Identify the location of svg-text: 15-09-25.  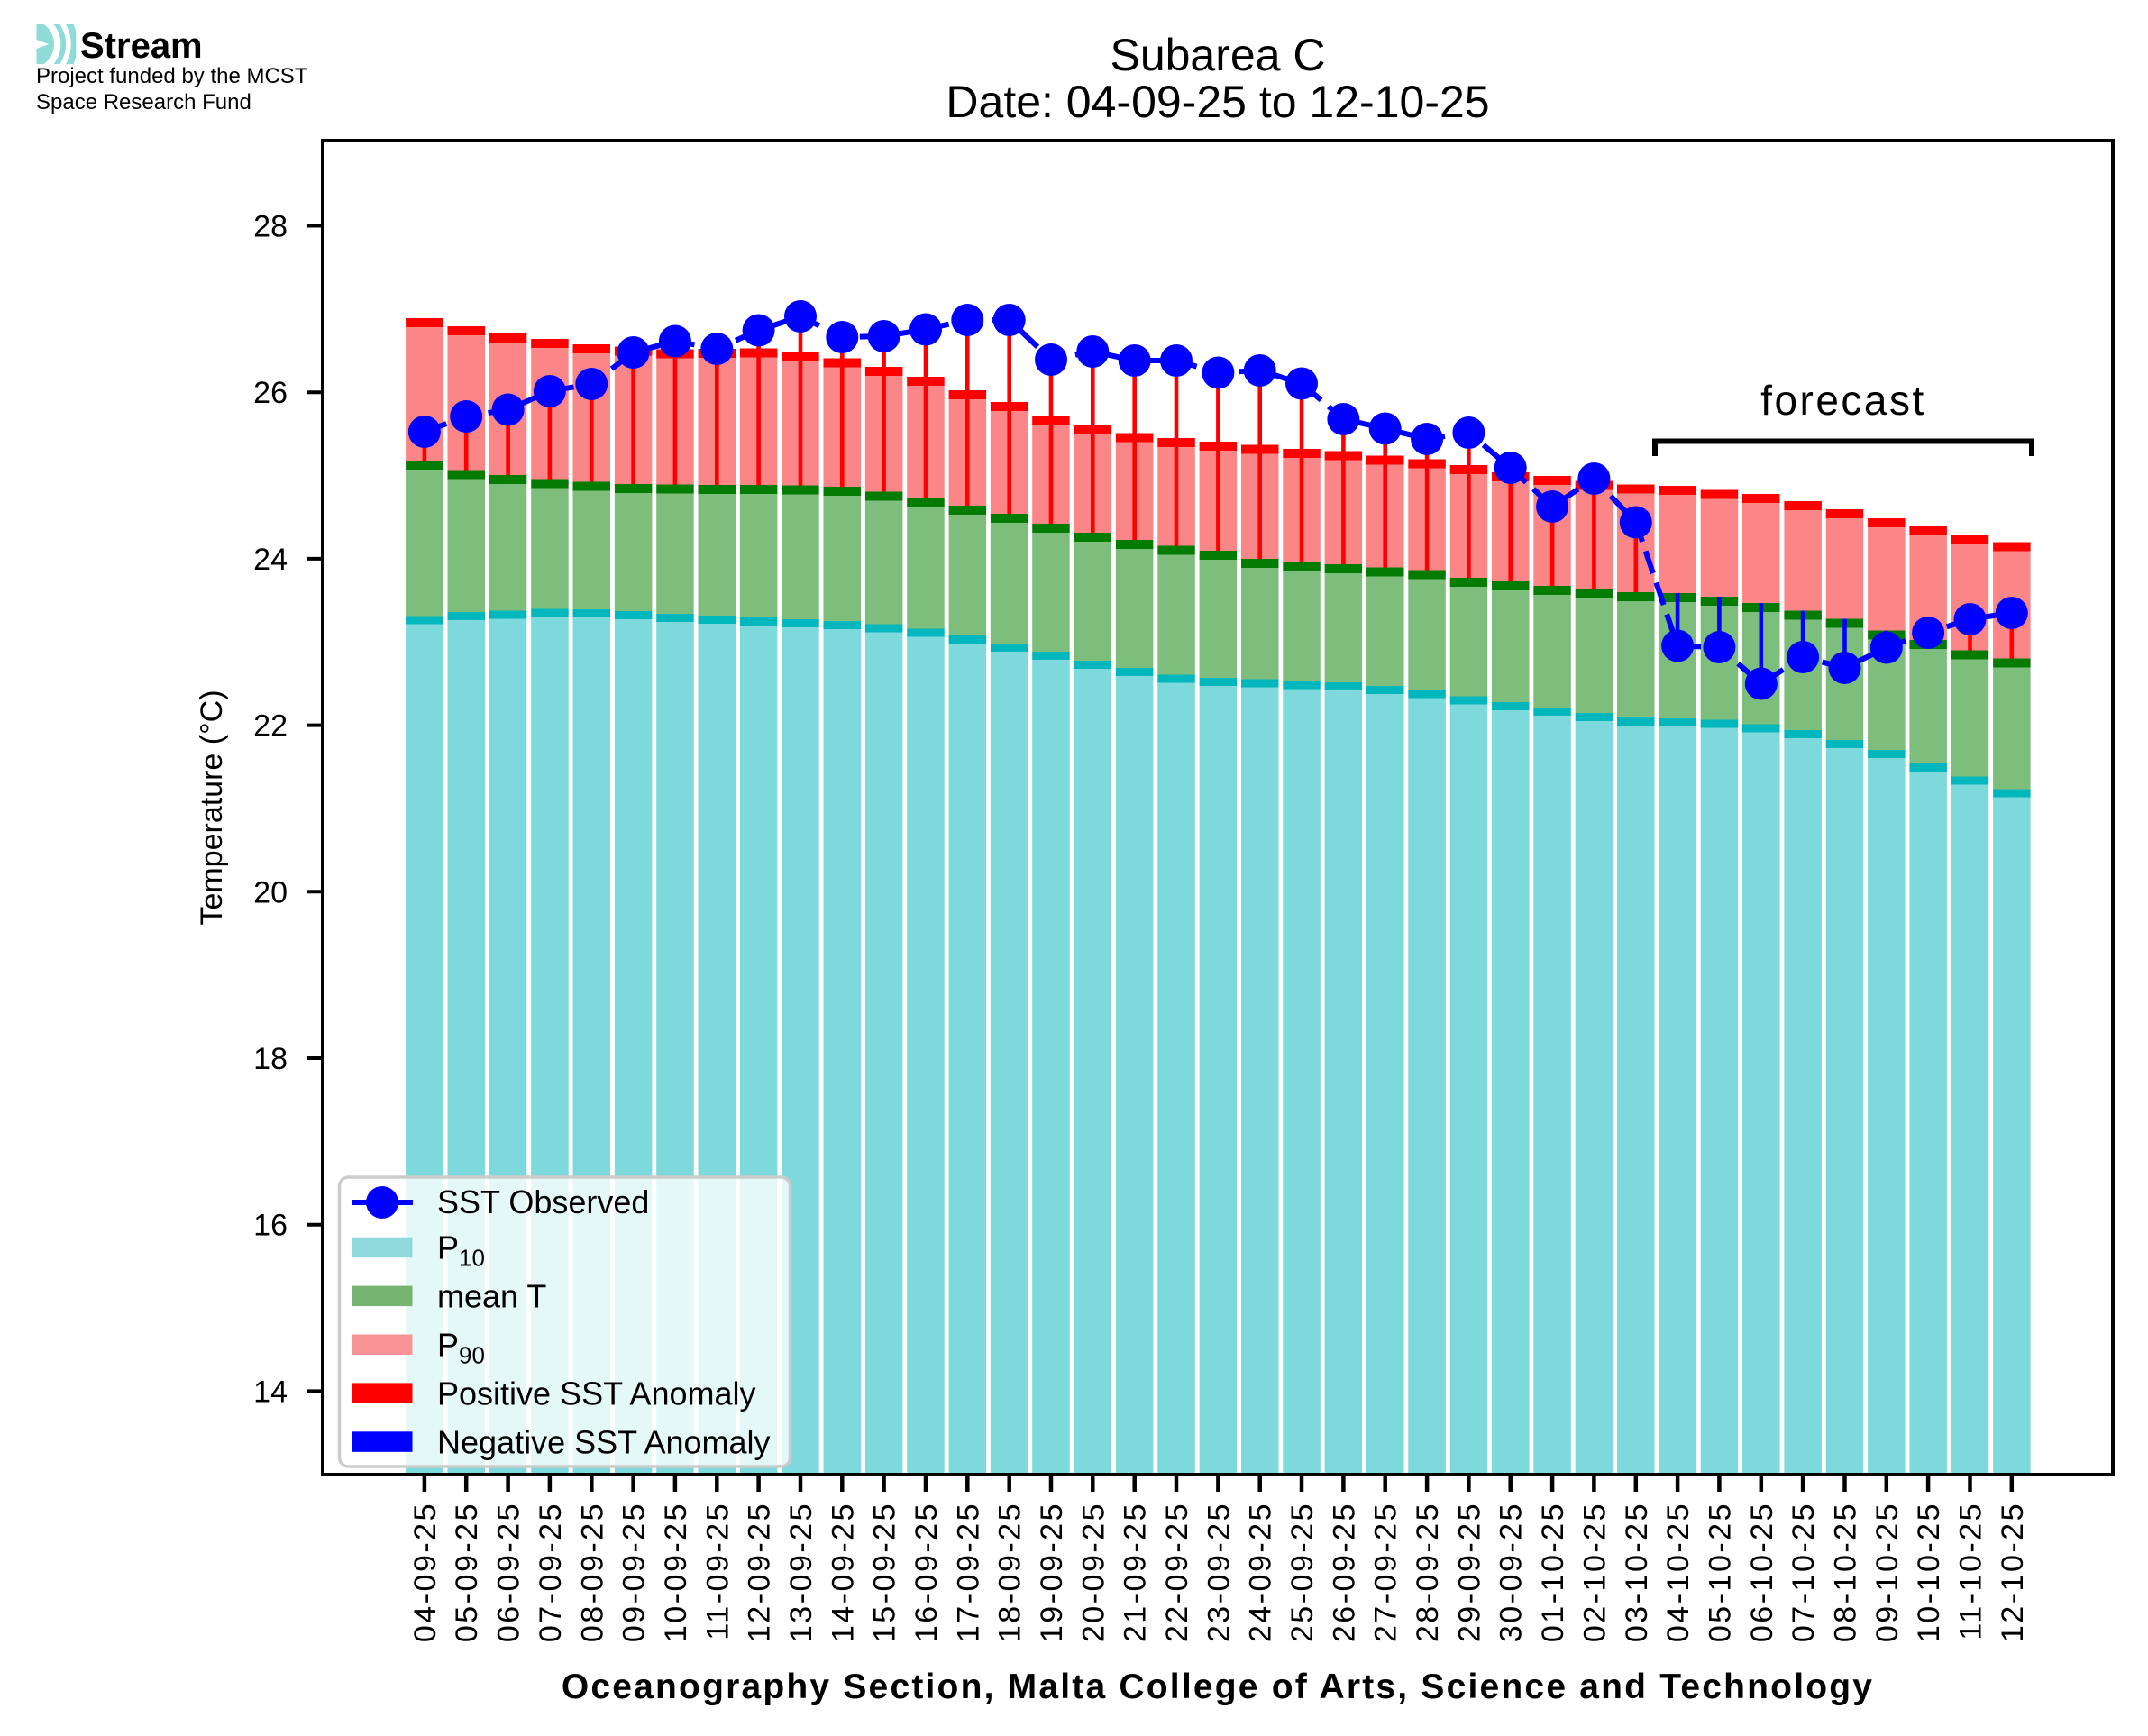
(885, 1572).